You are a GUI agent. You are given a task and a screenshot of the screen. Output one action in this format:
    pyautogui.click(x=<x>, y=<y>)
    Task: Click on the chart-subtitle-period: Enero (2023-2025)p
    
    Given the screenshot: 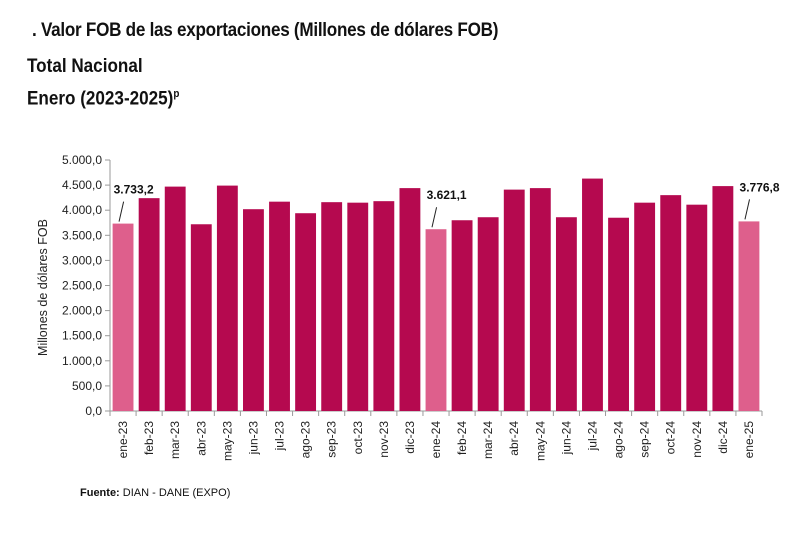 What is the action you would take?
    pyautogui.click(x=103, y=99)
    